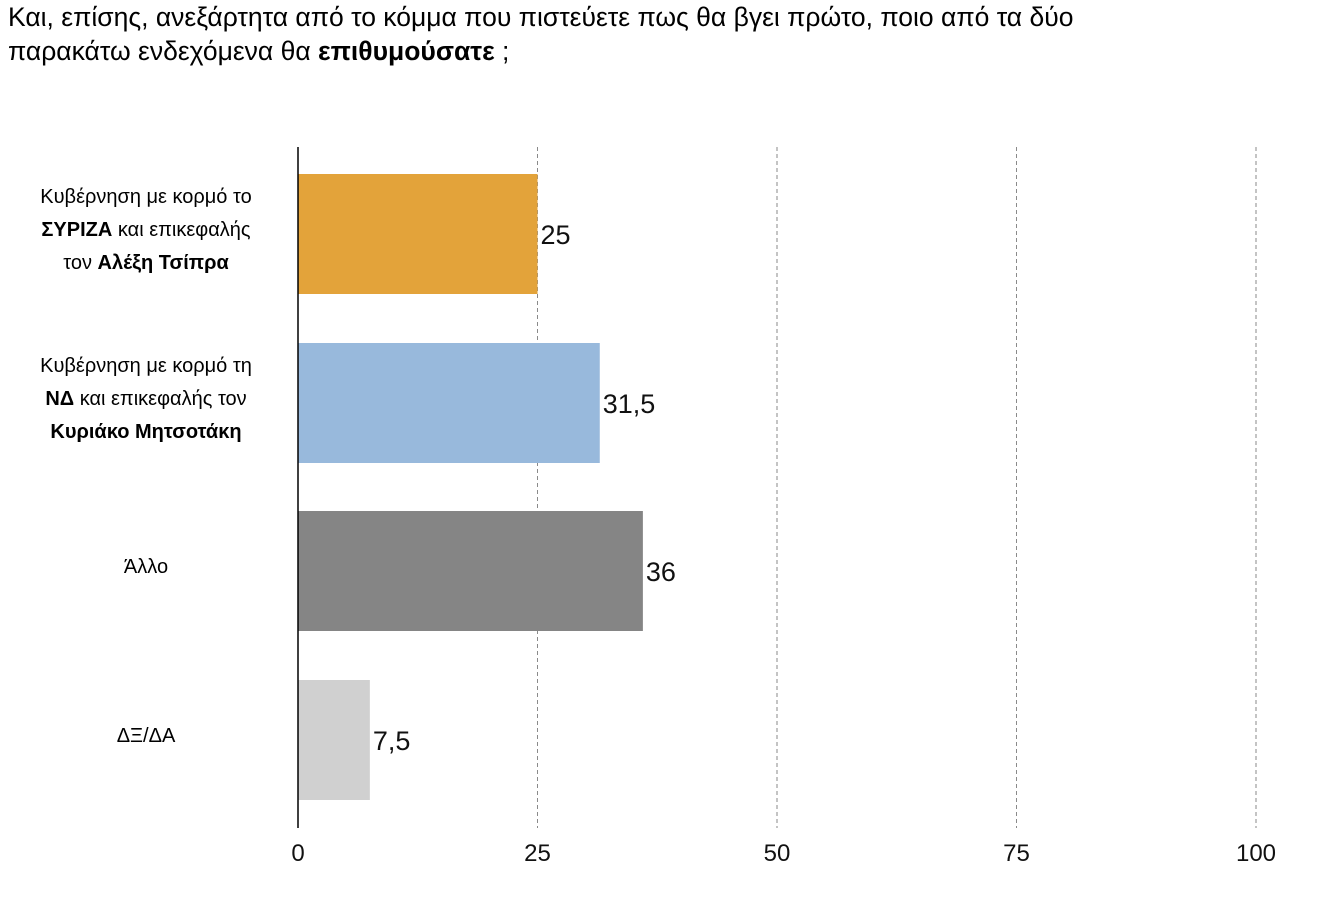 This screenshot has width=1321, height=905. I want to click on category-label-line: Άλλο, so click(148, 567).